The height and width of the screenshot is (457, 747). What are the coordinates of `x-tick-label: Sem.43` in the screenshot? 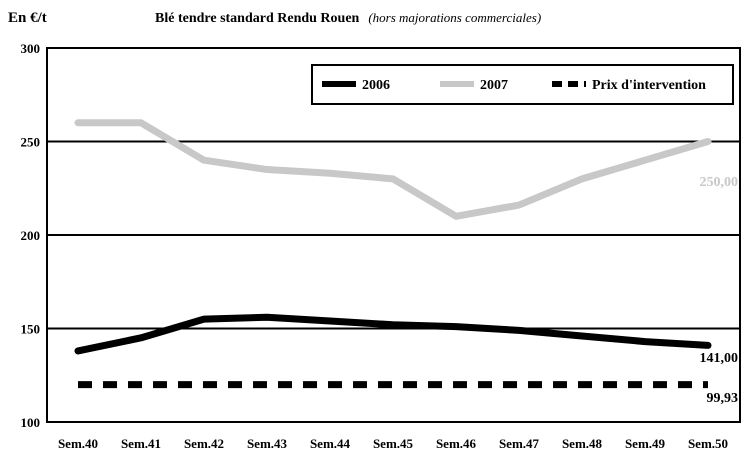 It's located at (267, 443).